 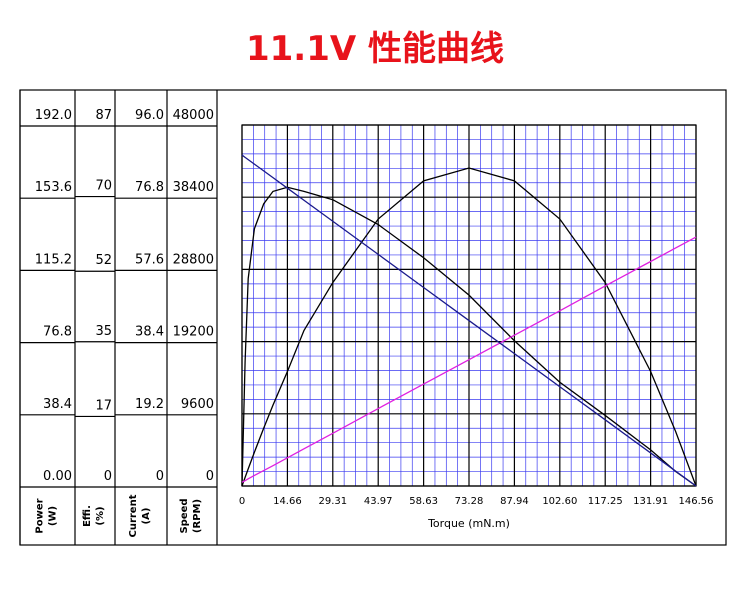 What do you see at coordinates (378, 501) in the screenshot?
I see `x-tick-label: 43.97` at bounding box center [378, 501].